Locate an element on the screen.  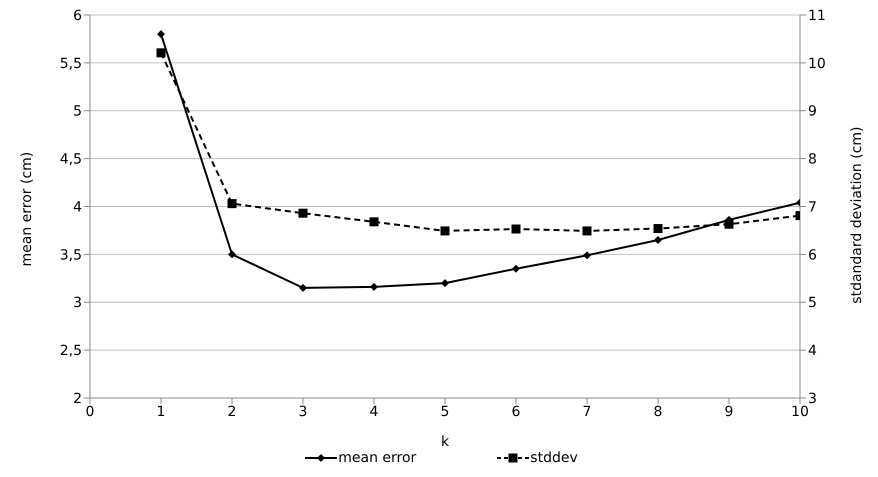
y-tick-label: 4,5 is located at coordinates (71, 160).